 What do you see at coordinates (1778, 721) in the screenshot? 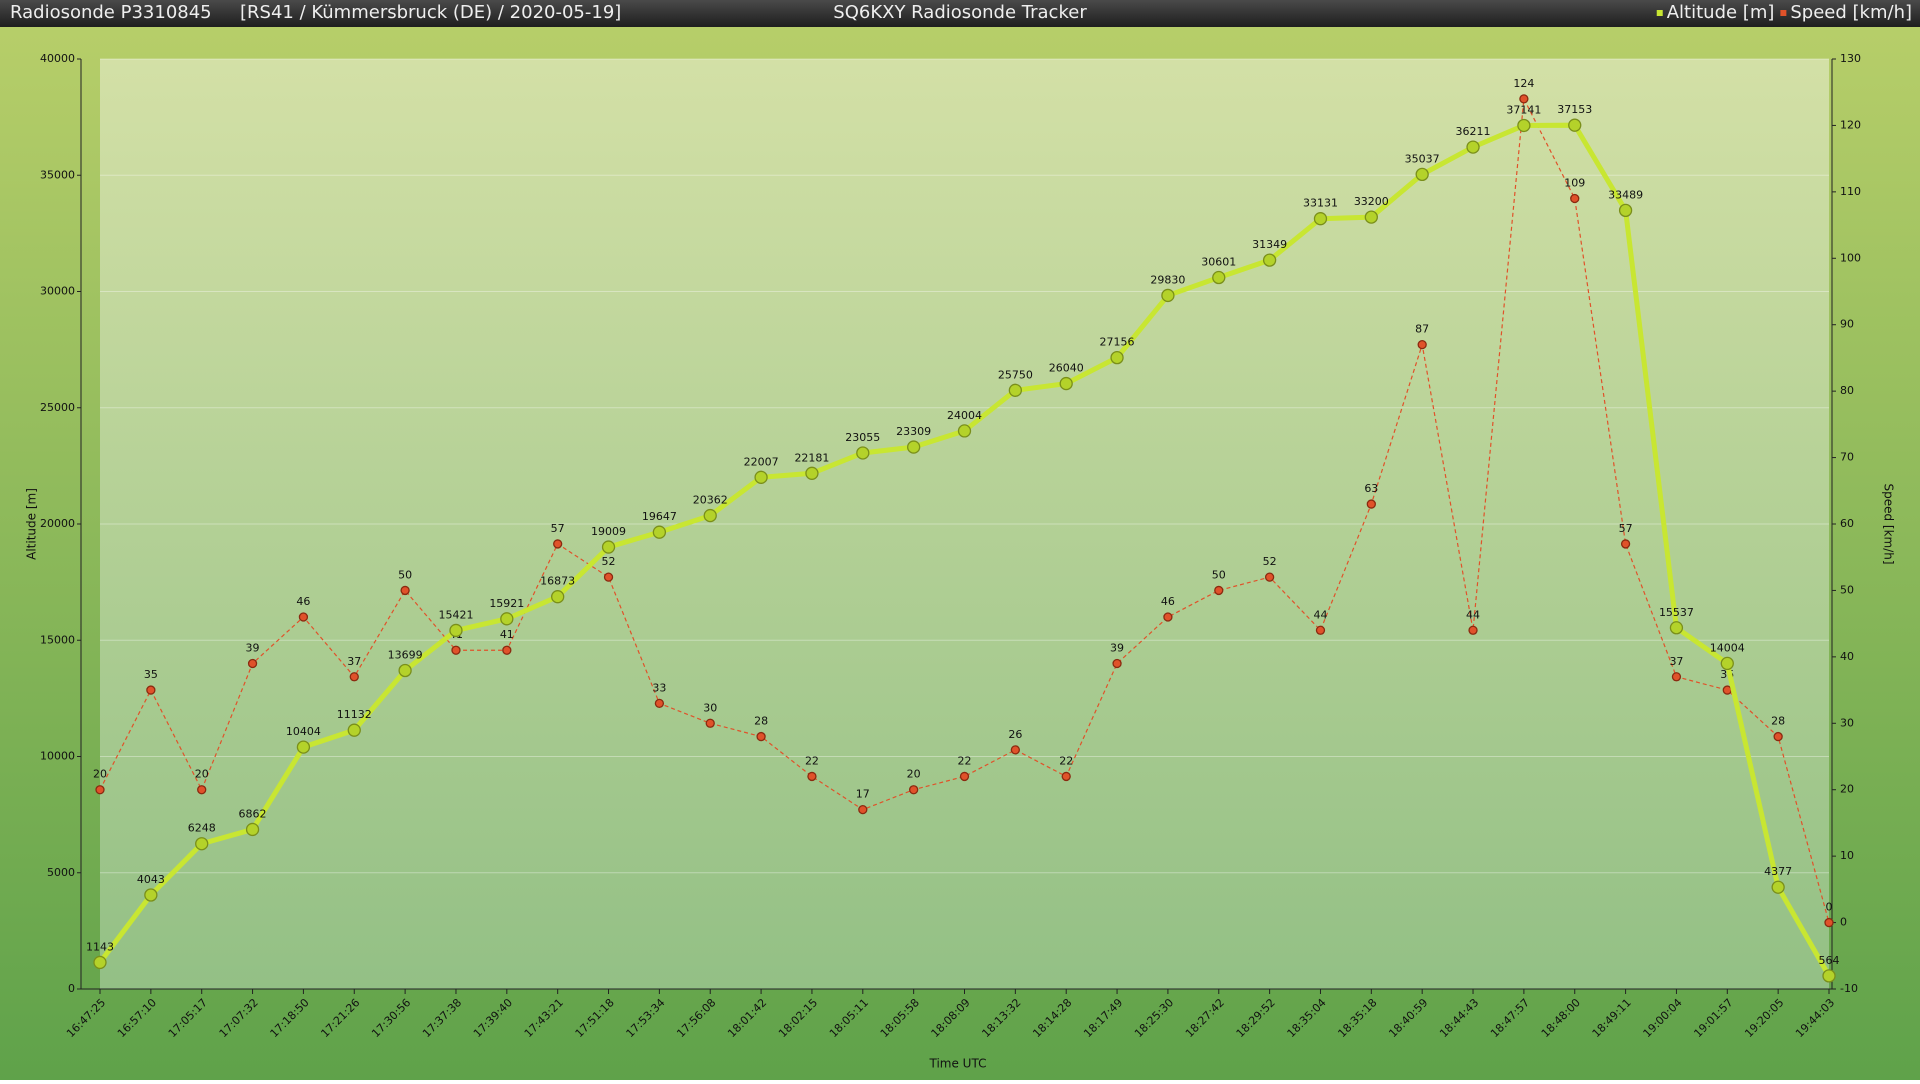
I see `data-label: 28` at bounding box center [1778, 721].